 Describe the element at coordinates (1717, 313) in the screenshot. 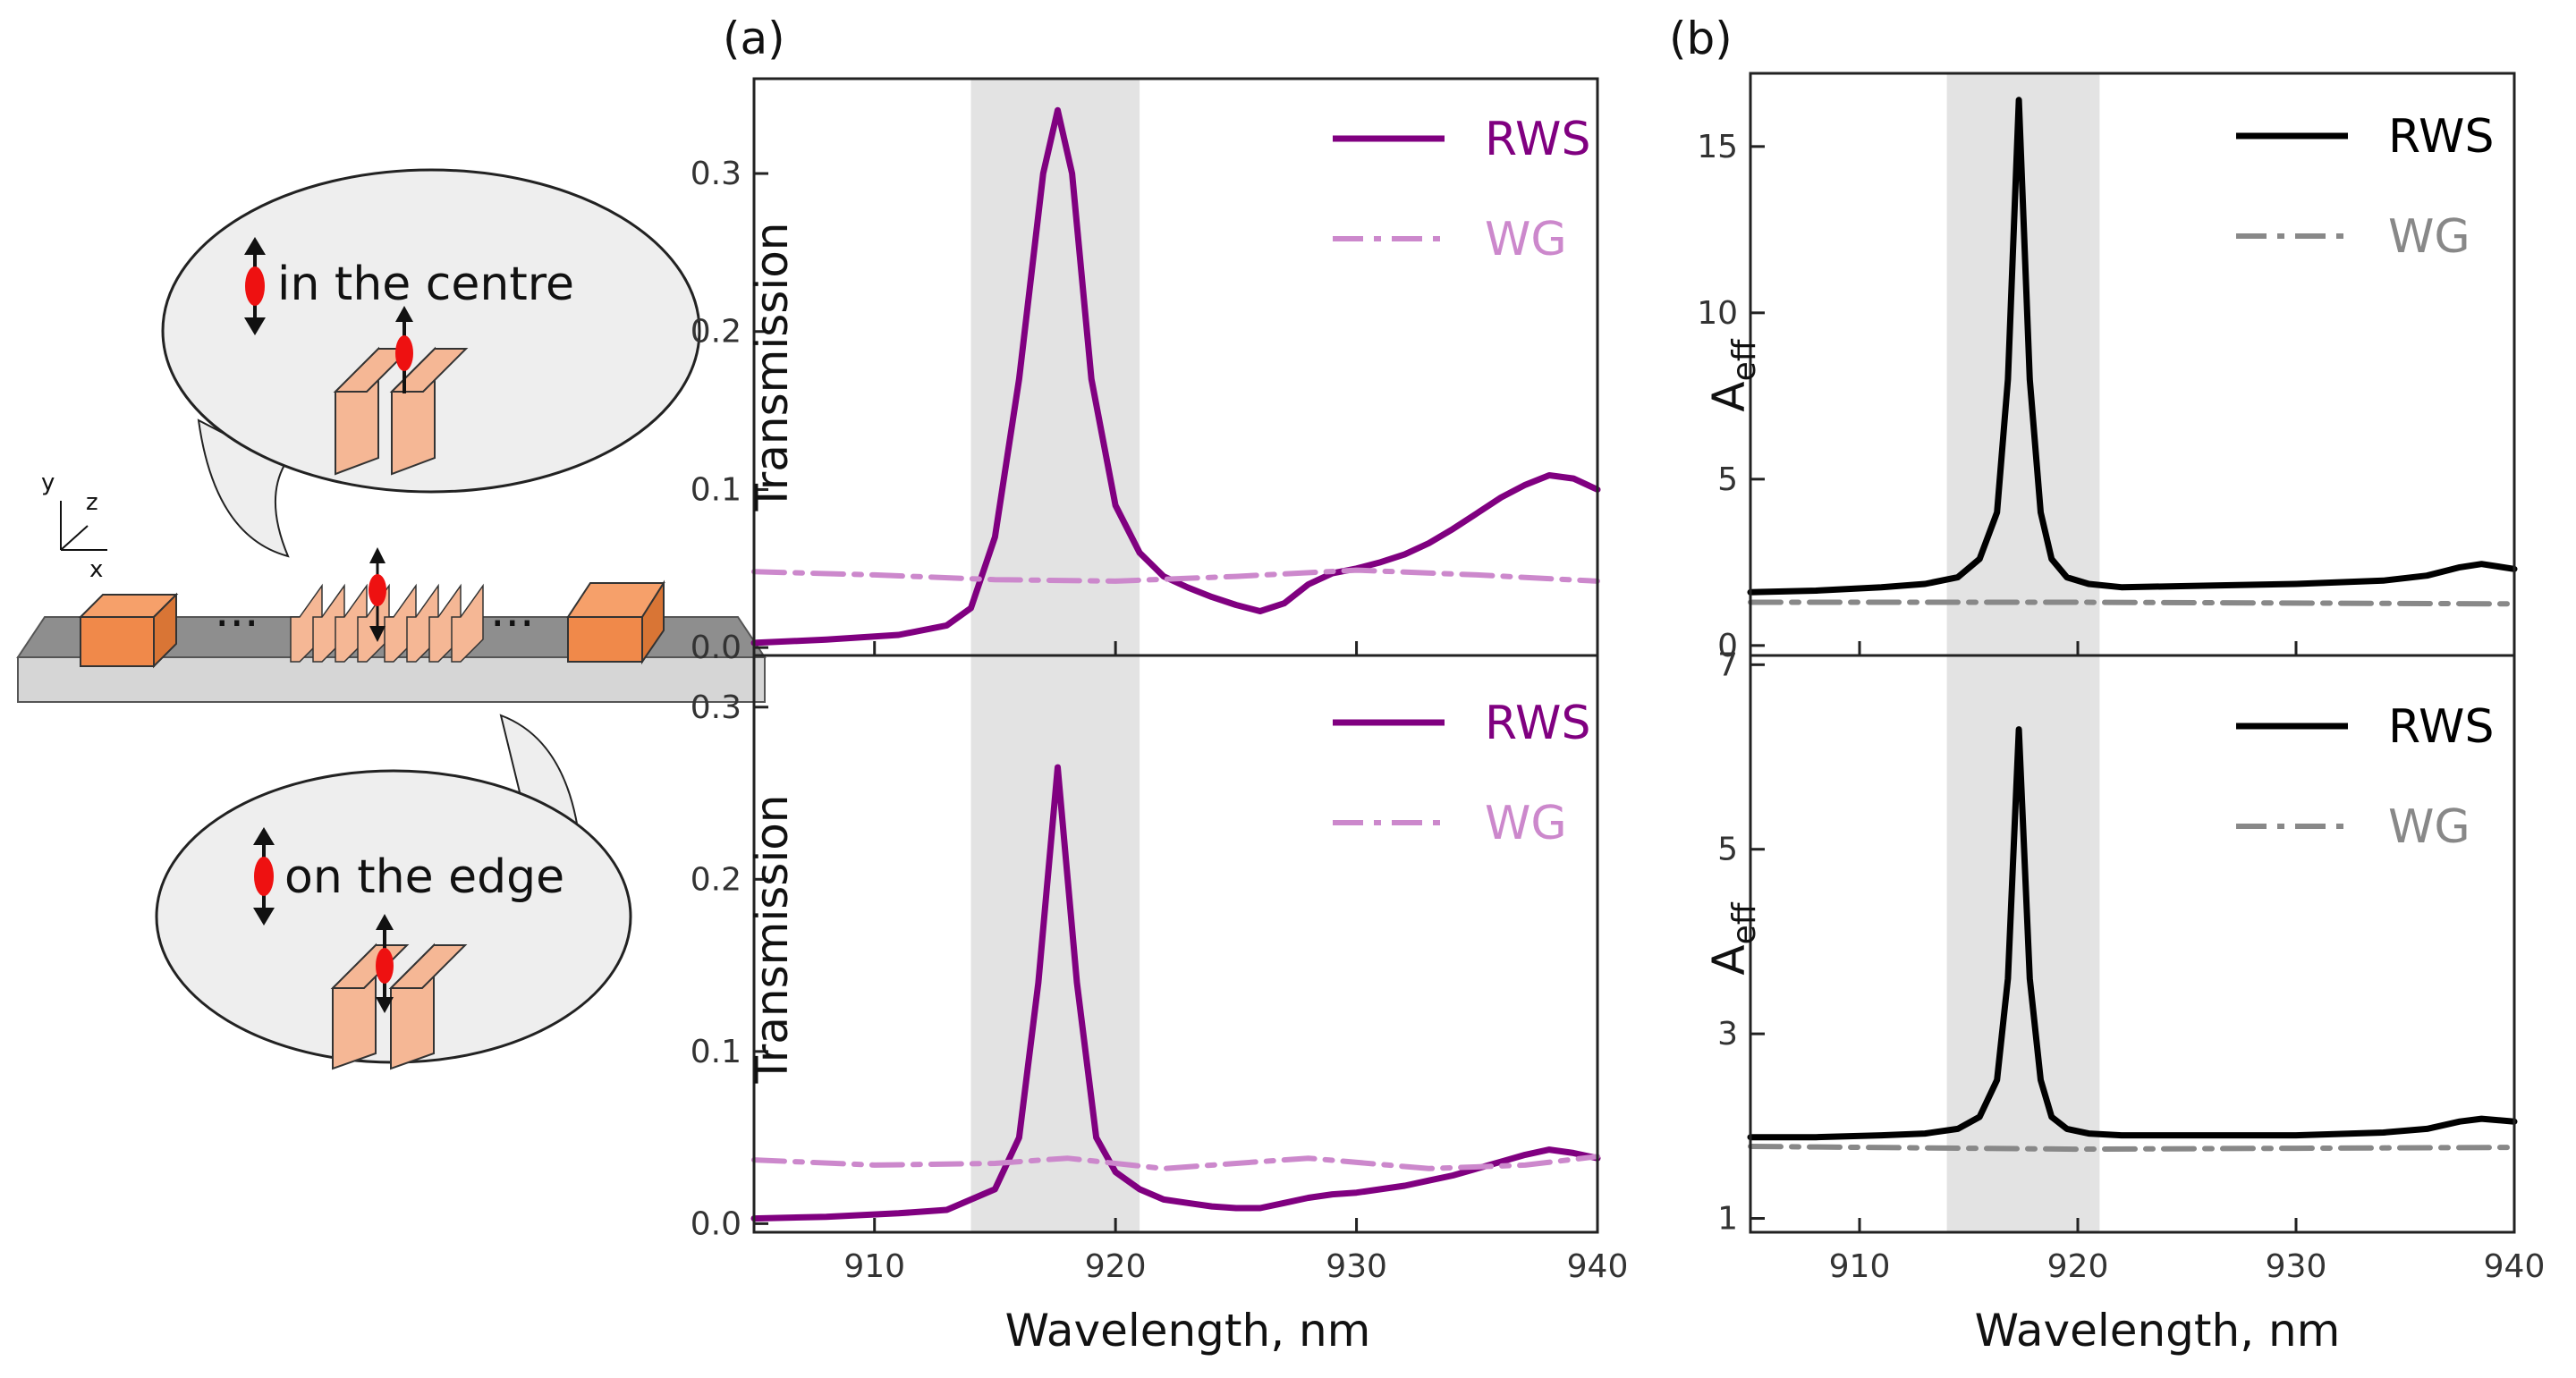

I see `y-tick-label: 10` at that location.